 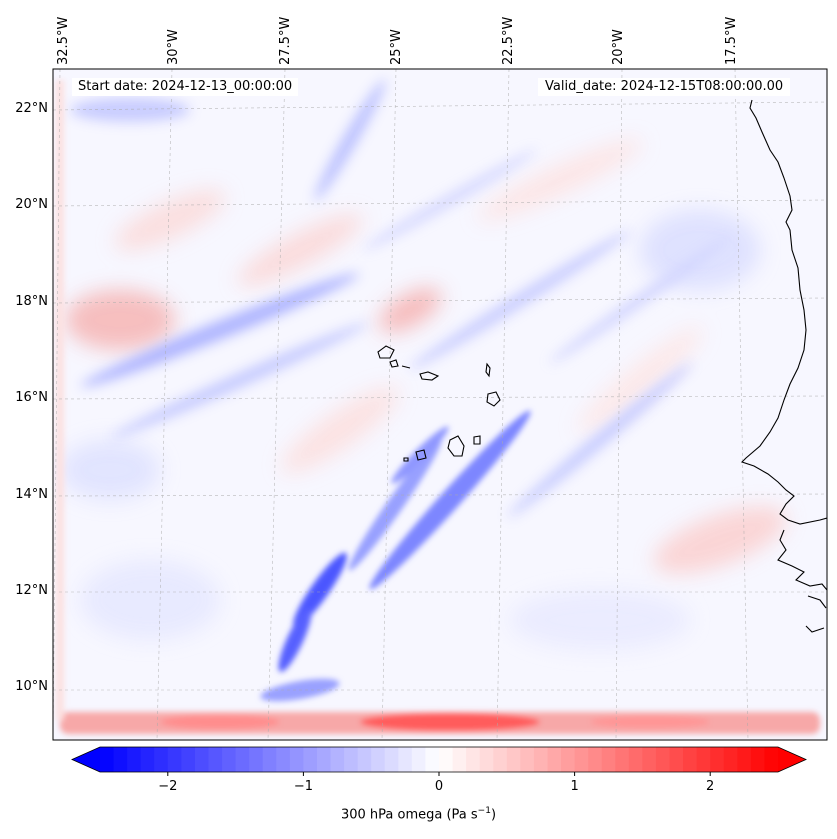 I want to click on colorbar-extend-min, so click(x=86, y=759).